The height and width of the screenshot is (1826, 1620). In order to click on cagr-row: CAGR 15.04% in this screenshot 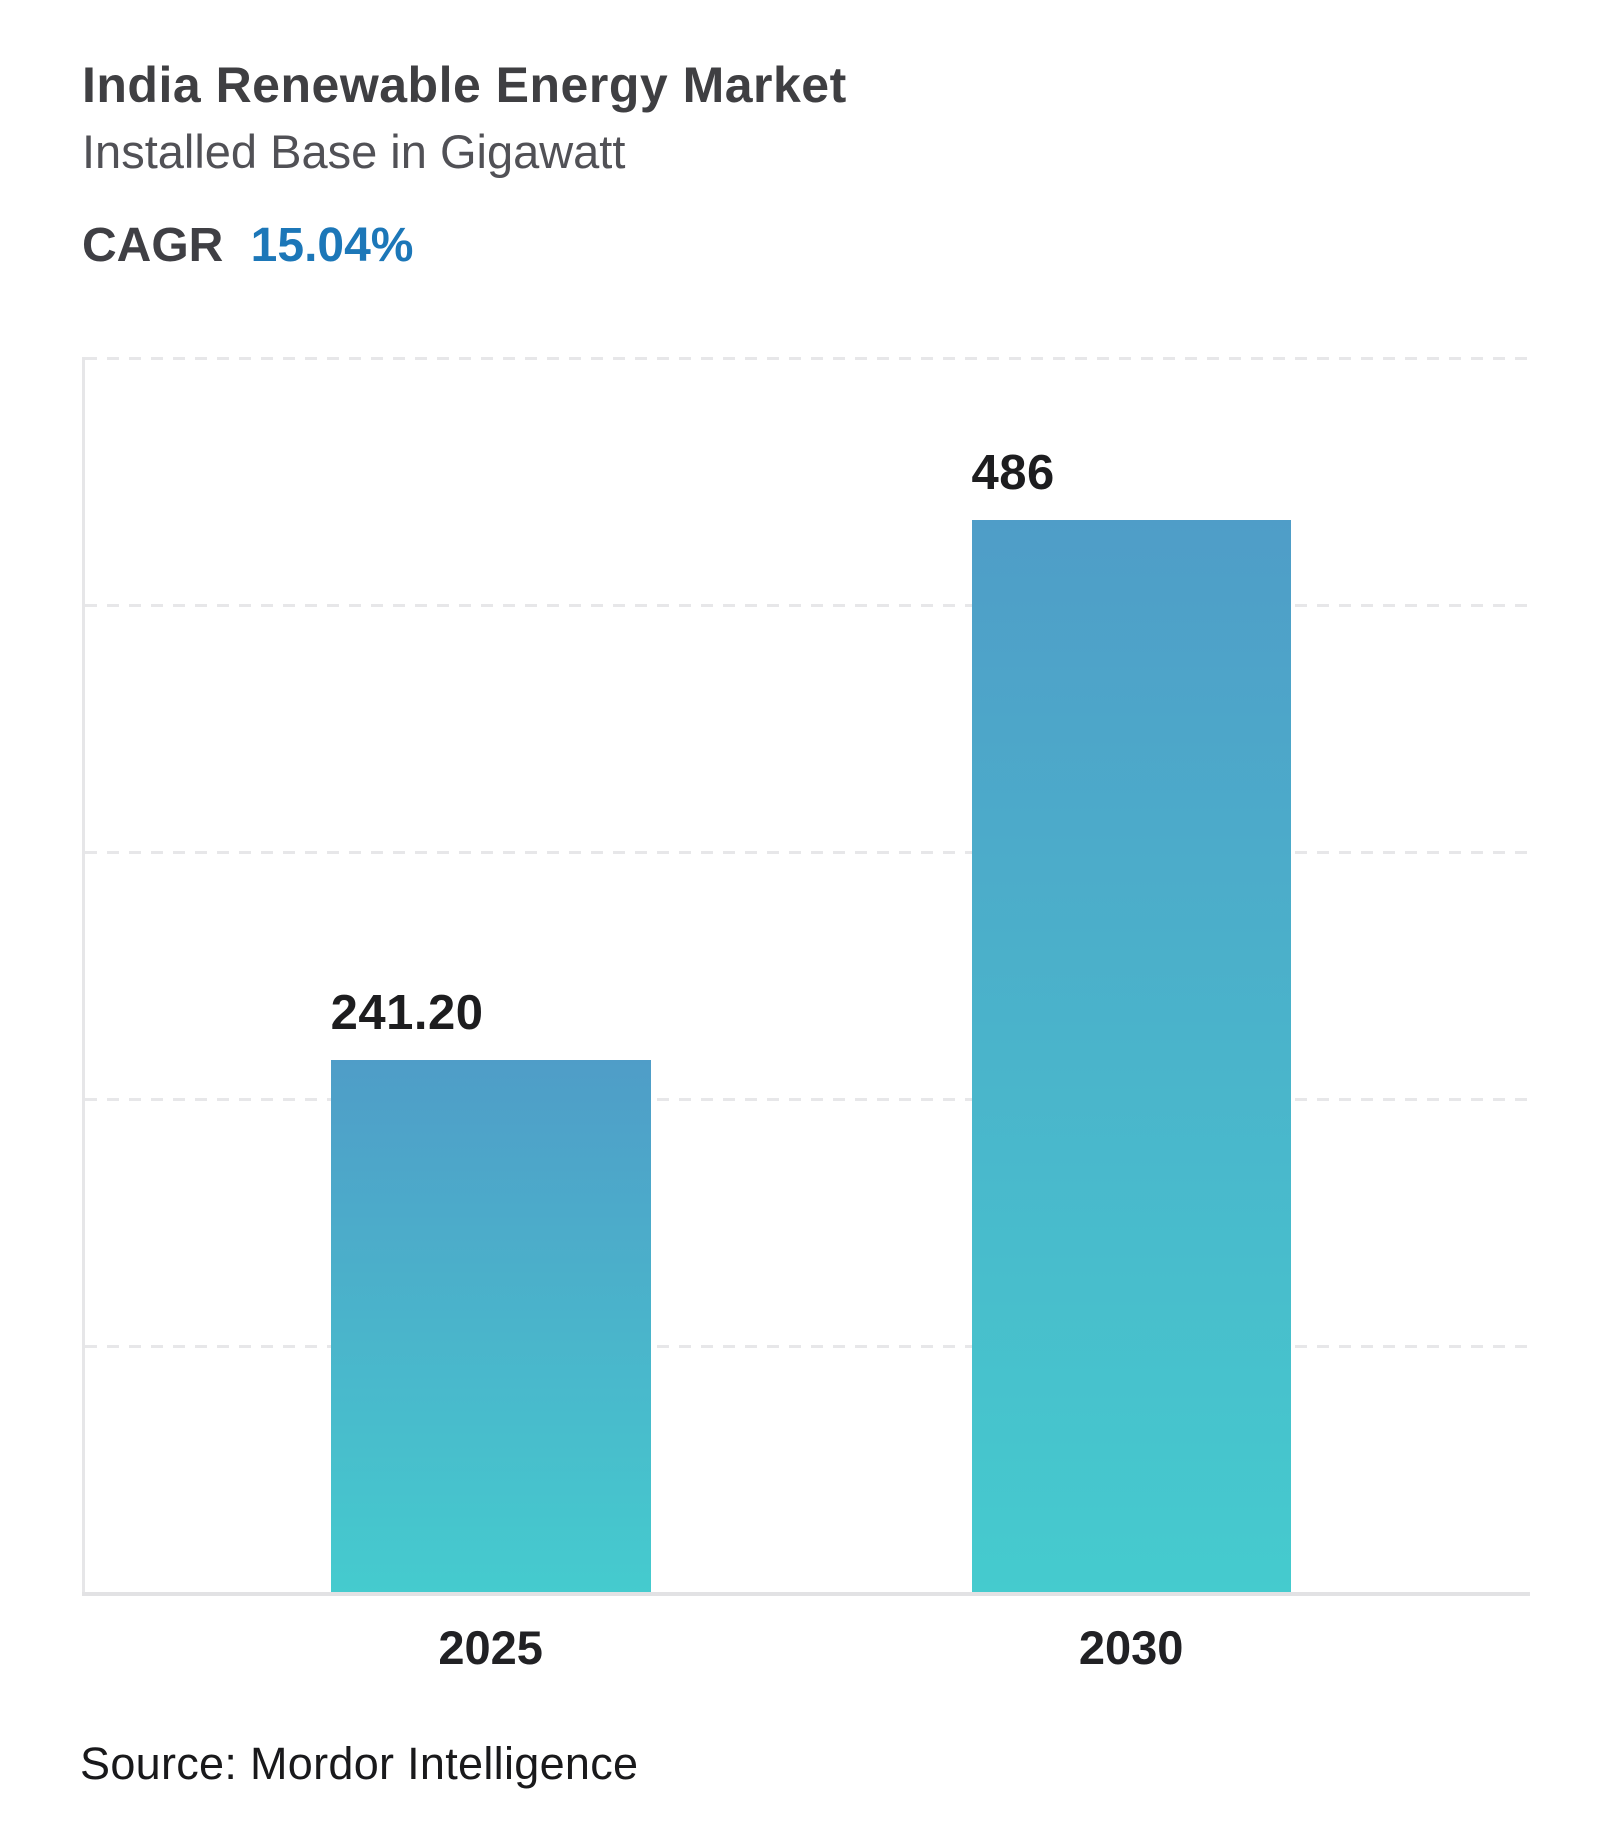, I will do `click(247, 245)`.